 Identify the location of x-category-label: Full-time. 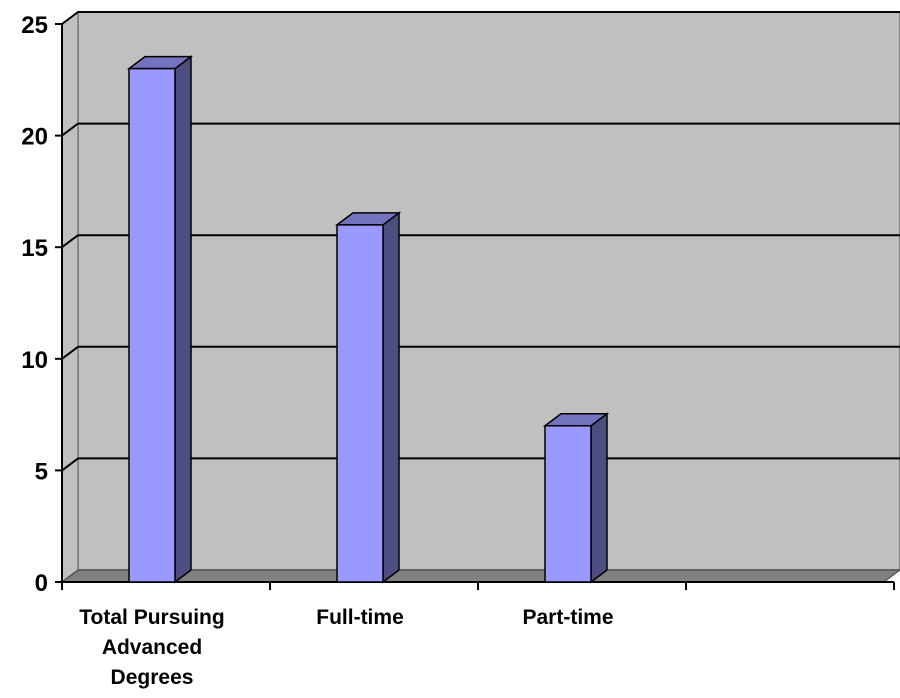
(360, 617).